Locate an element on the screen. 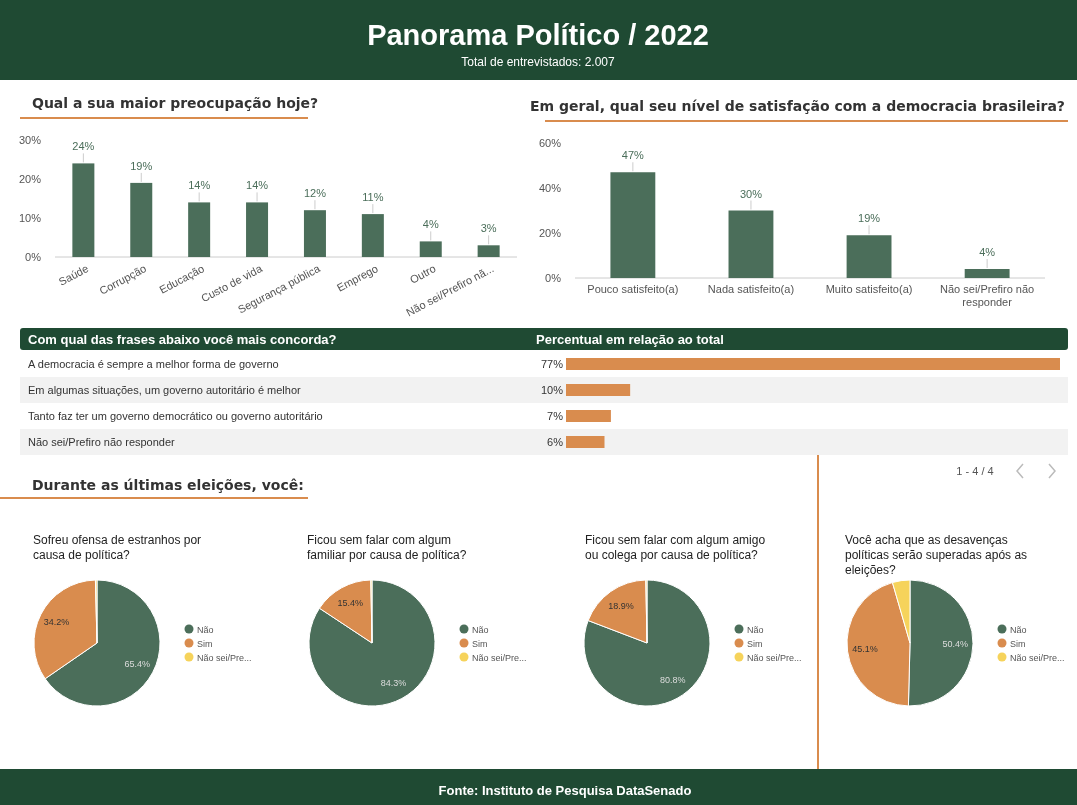 This screenshot has height=805, width=1077. x-tick-label: Nada satisfeito(a) is located at coordinates (751, 289).